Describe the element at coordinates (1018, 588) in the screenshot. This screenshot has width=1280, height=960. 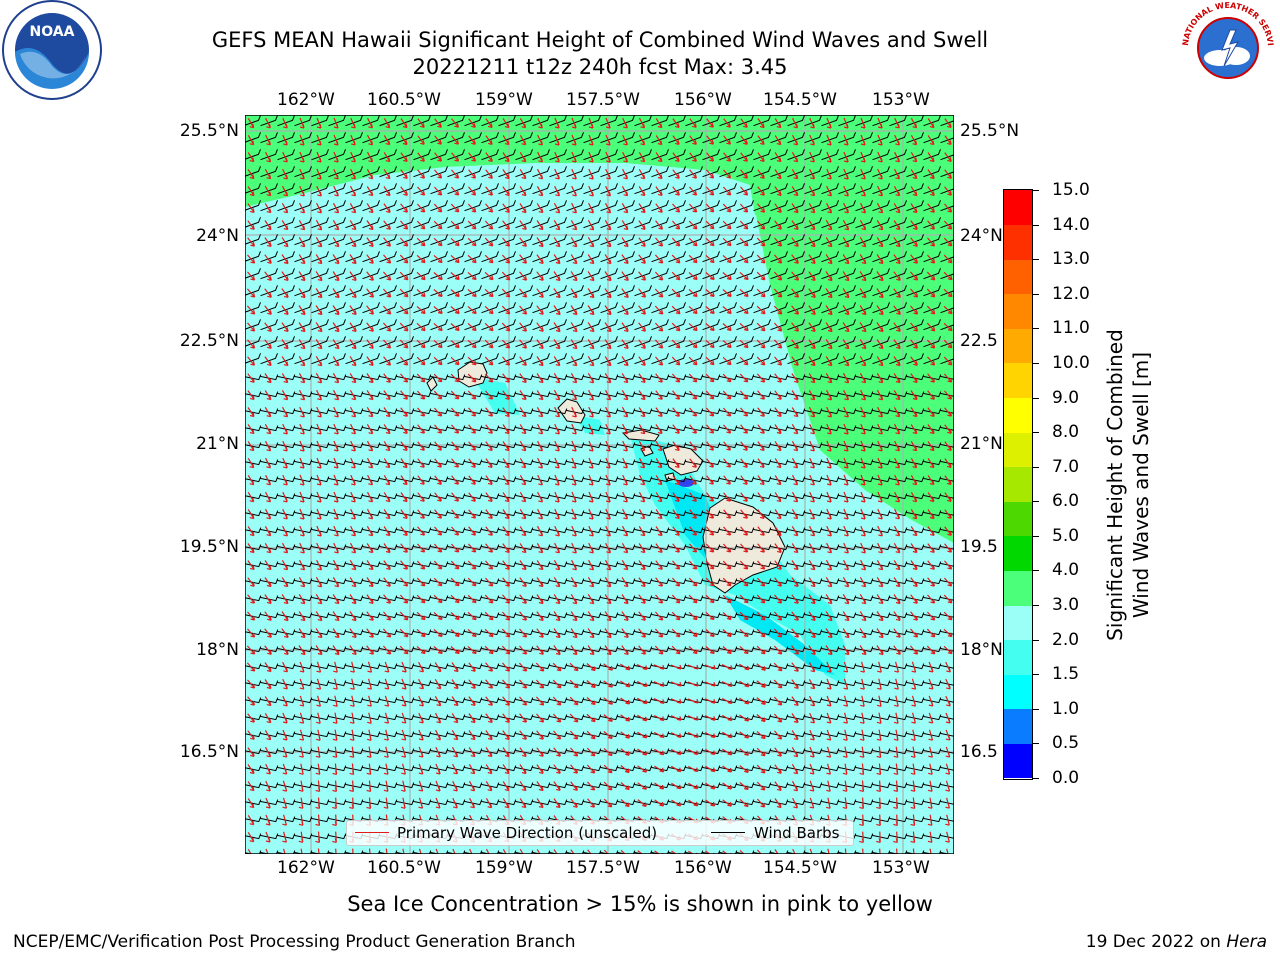
I see `colorbar-segment` at that location.